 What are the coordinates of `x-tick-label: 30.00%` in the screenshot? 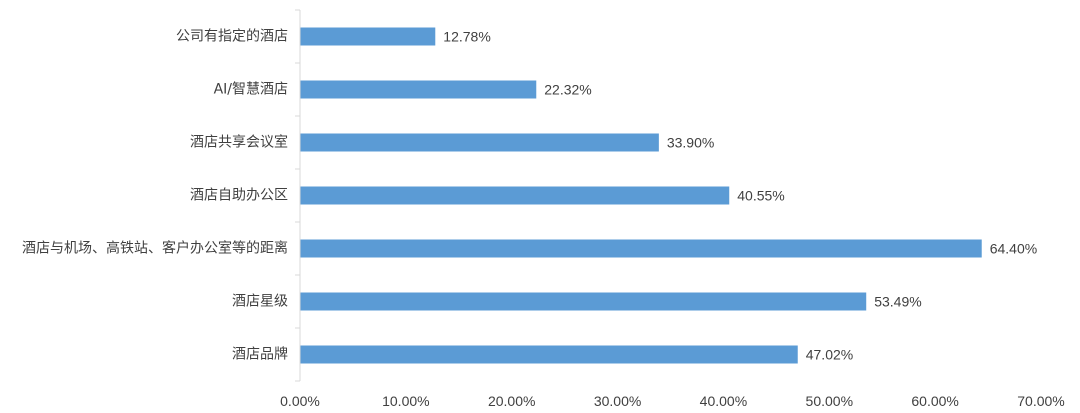 It's located at (617, 401).